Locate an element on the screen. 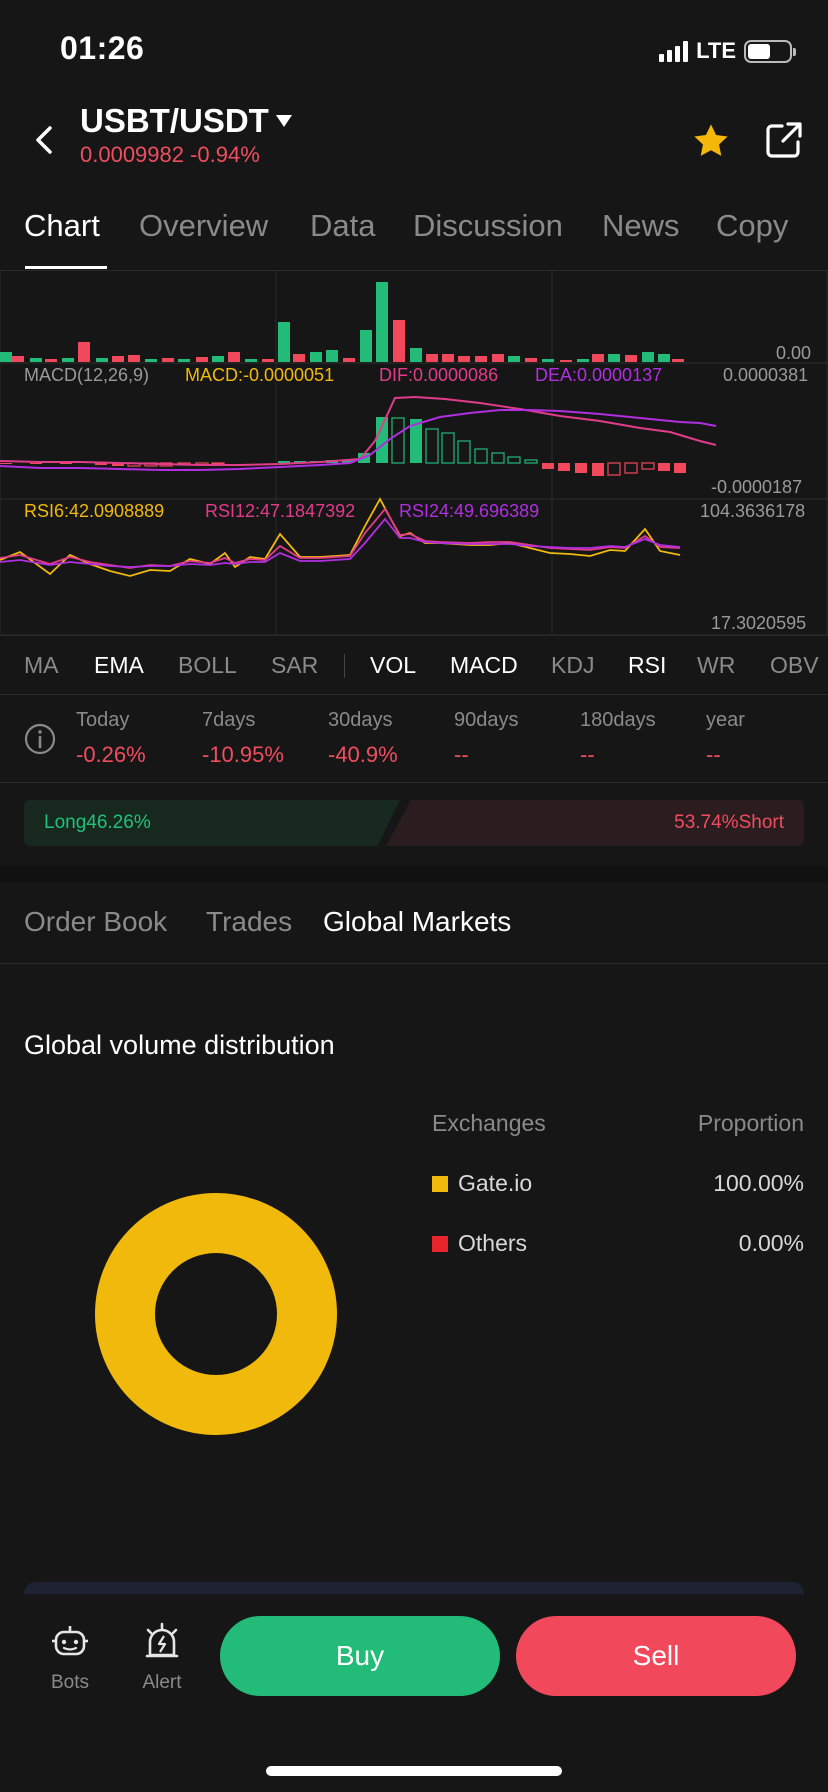  pair-price-change: 0.0009982 -0.94% is located at coordinates (170, 154).